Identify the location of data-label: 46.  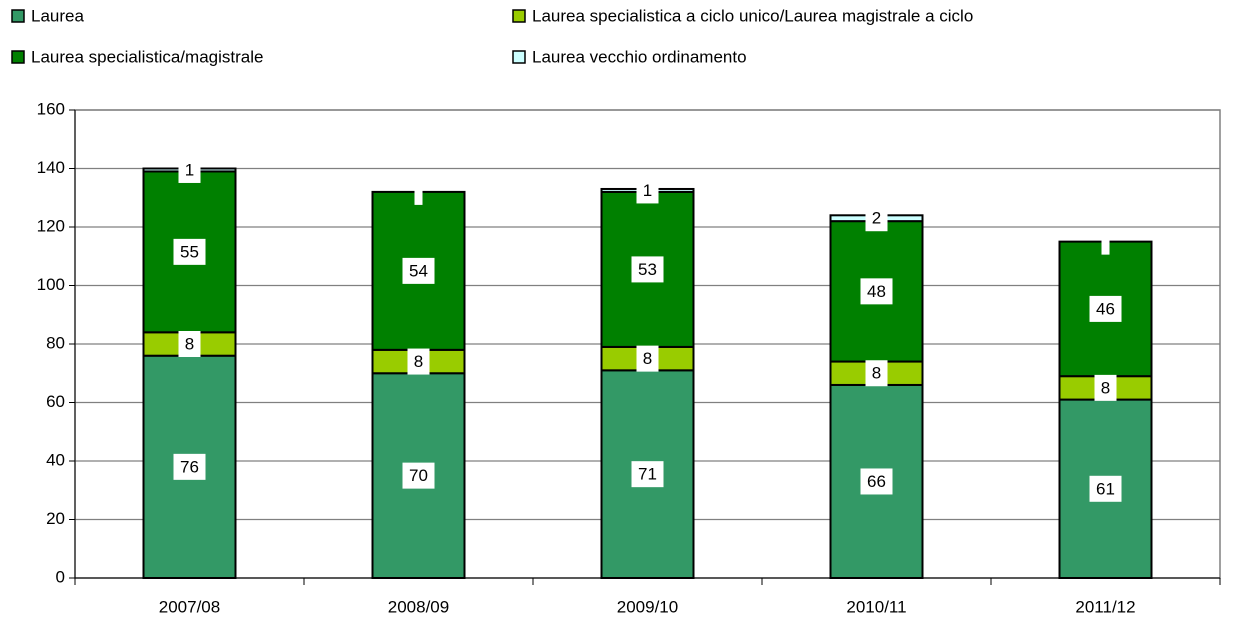
(1105, 308).